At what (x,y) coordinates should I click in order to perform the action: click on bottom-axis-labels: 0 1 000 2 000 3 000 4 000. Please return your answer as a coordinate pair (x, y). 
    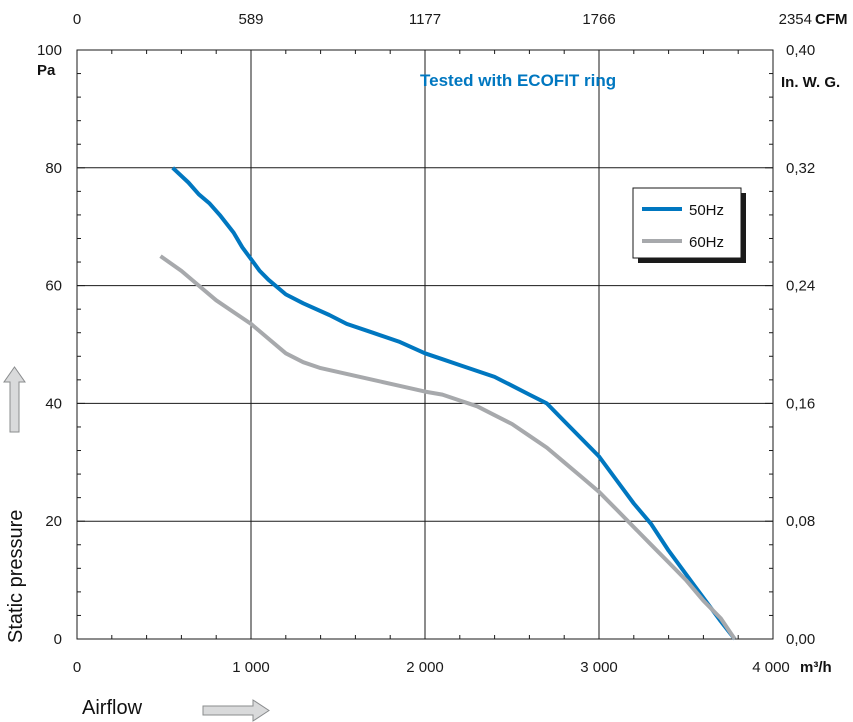
    Looking at the image, I should click on (431, 667).